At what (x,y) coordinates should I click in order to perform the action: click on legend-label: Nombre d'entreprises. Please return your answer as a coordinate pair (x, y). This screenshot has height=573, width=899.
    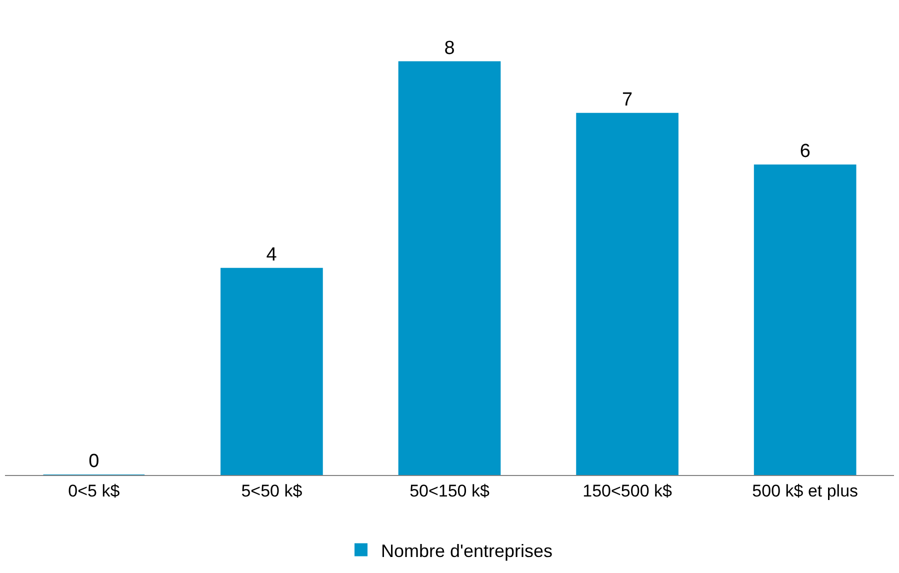
    Looking at the image, I should click on (467, 550).